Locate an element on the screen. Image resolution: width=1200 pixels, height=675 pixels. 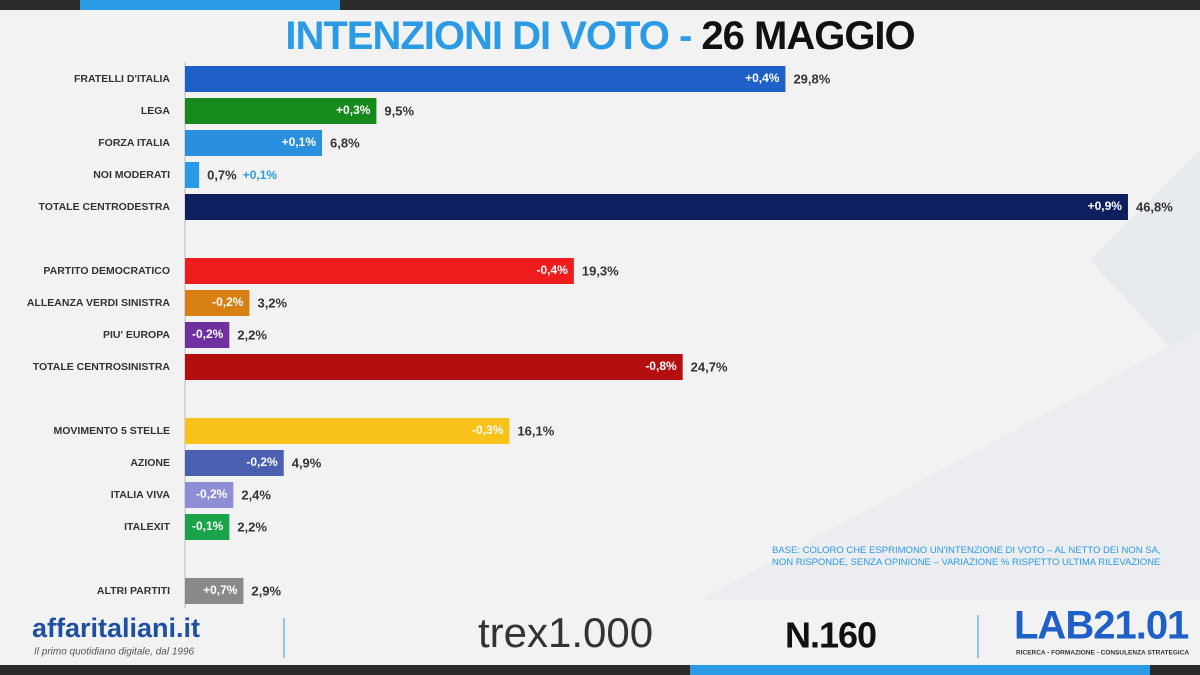
change-label: -0,4% is located at coordinates (553, 270).